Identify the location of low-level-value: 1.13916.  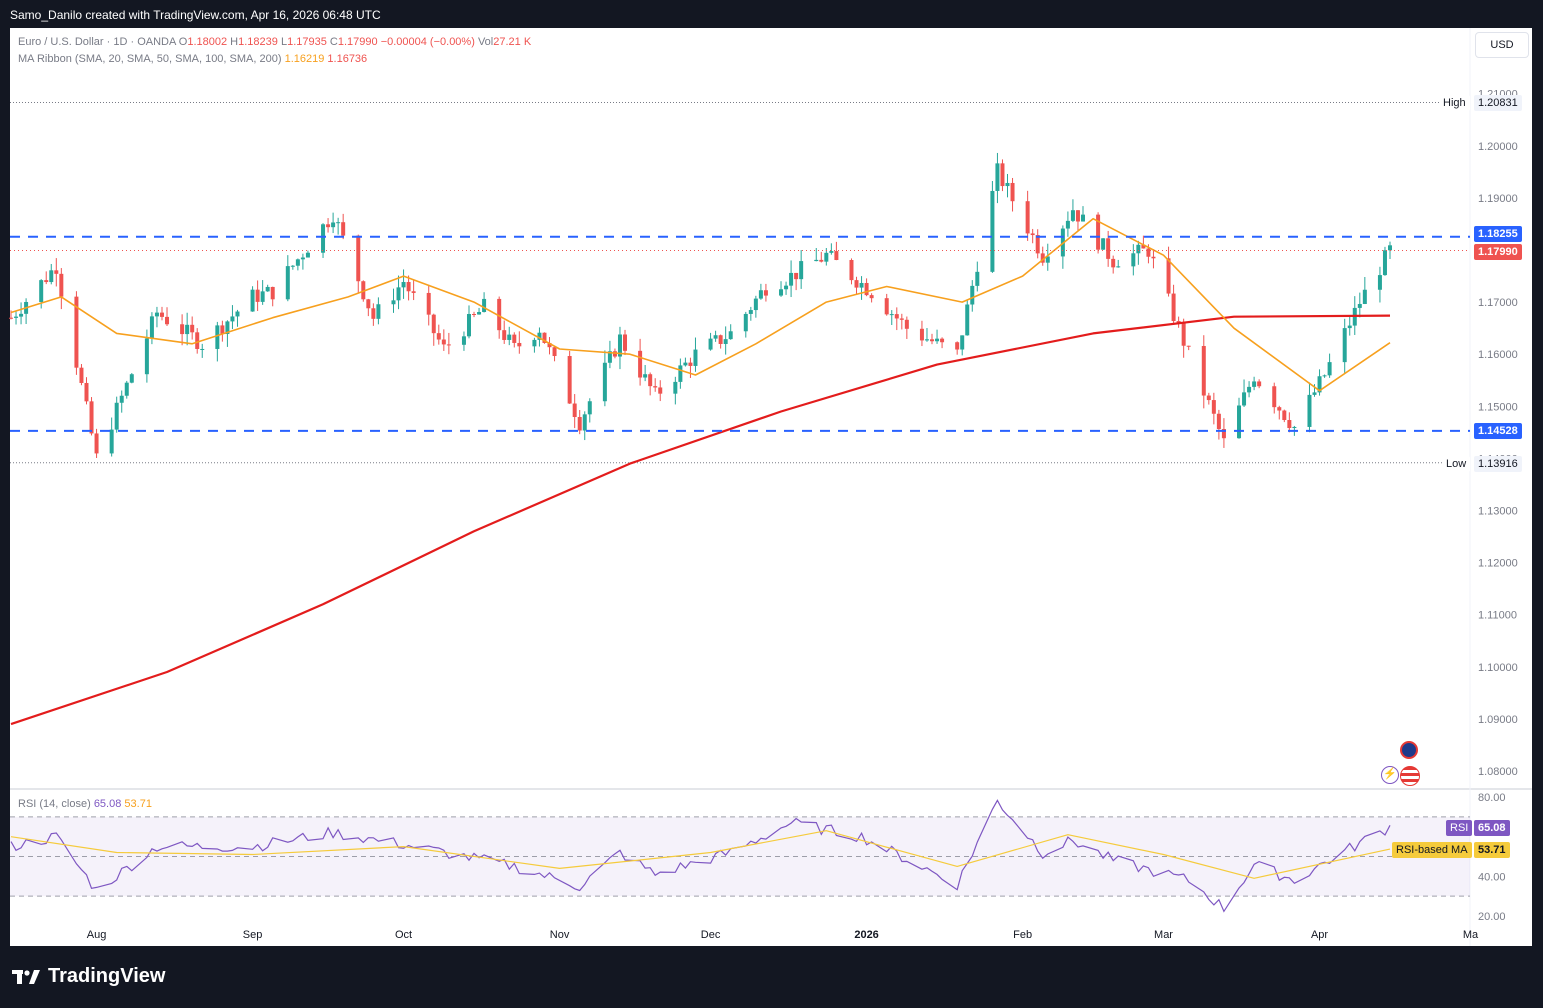
(1498, 464).